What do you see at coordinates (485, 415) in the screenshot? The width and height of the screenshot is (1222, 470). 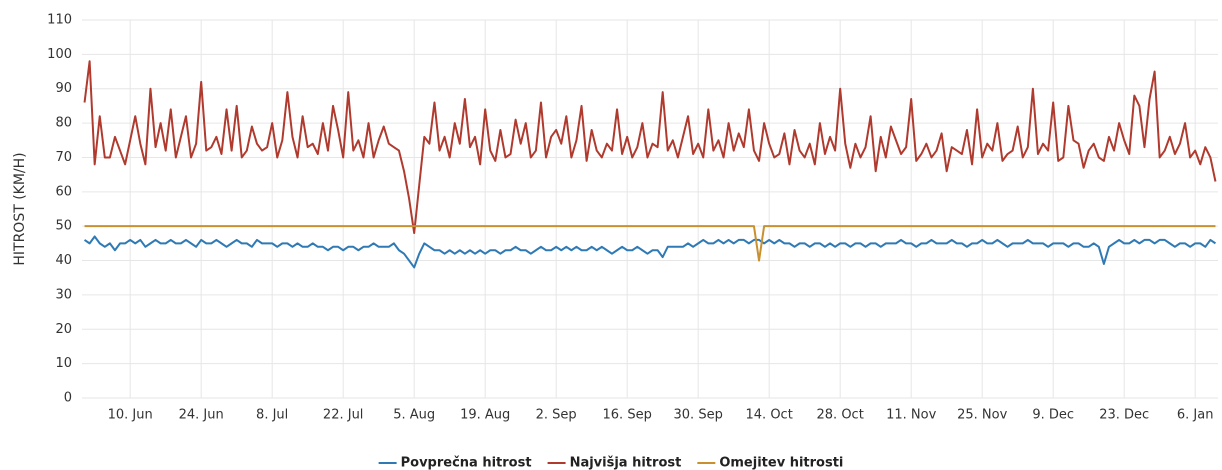 I see `x-tick-label: 19. Aug` at bounding box center [485, 415].